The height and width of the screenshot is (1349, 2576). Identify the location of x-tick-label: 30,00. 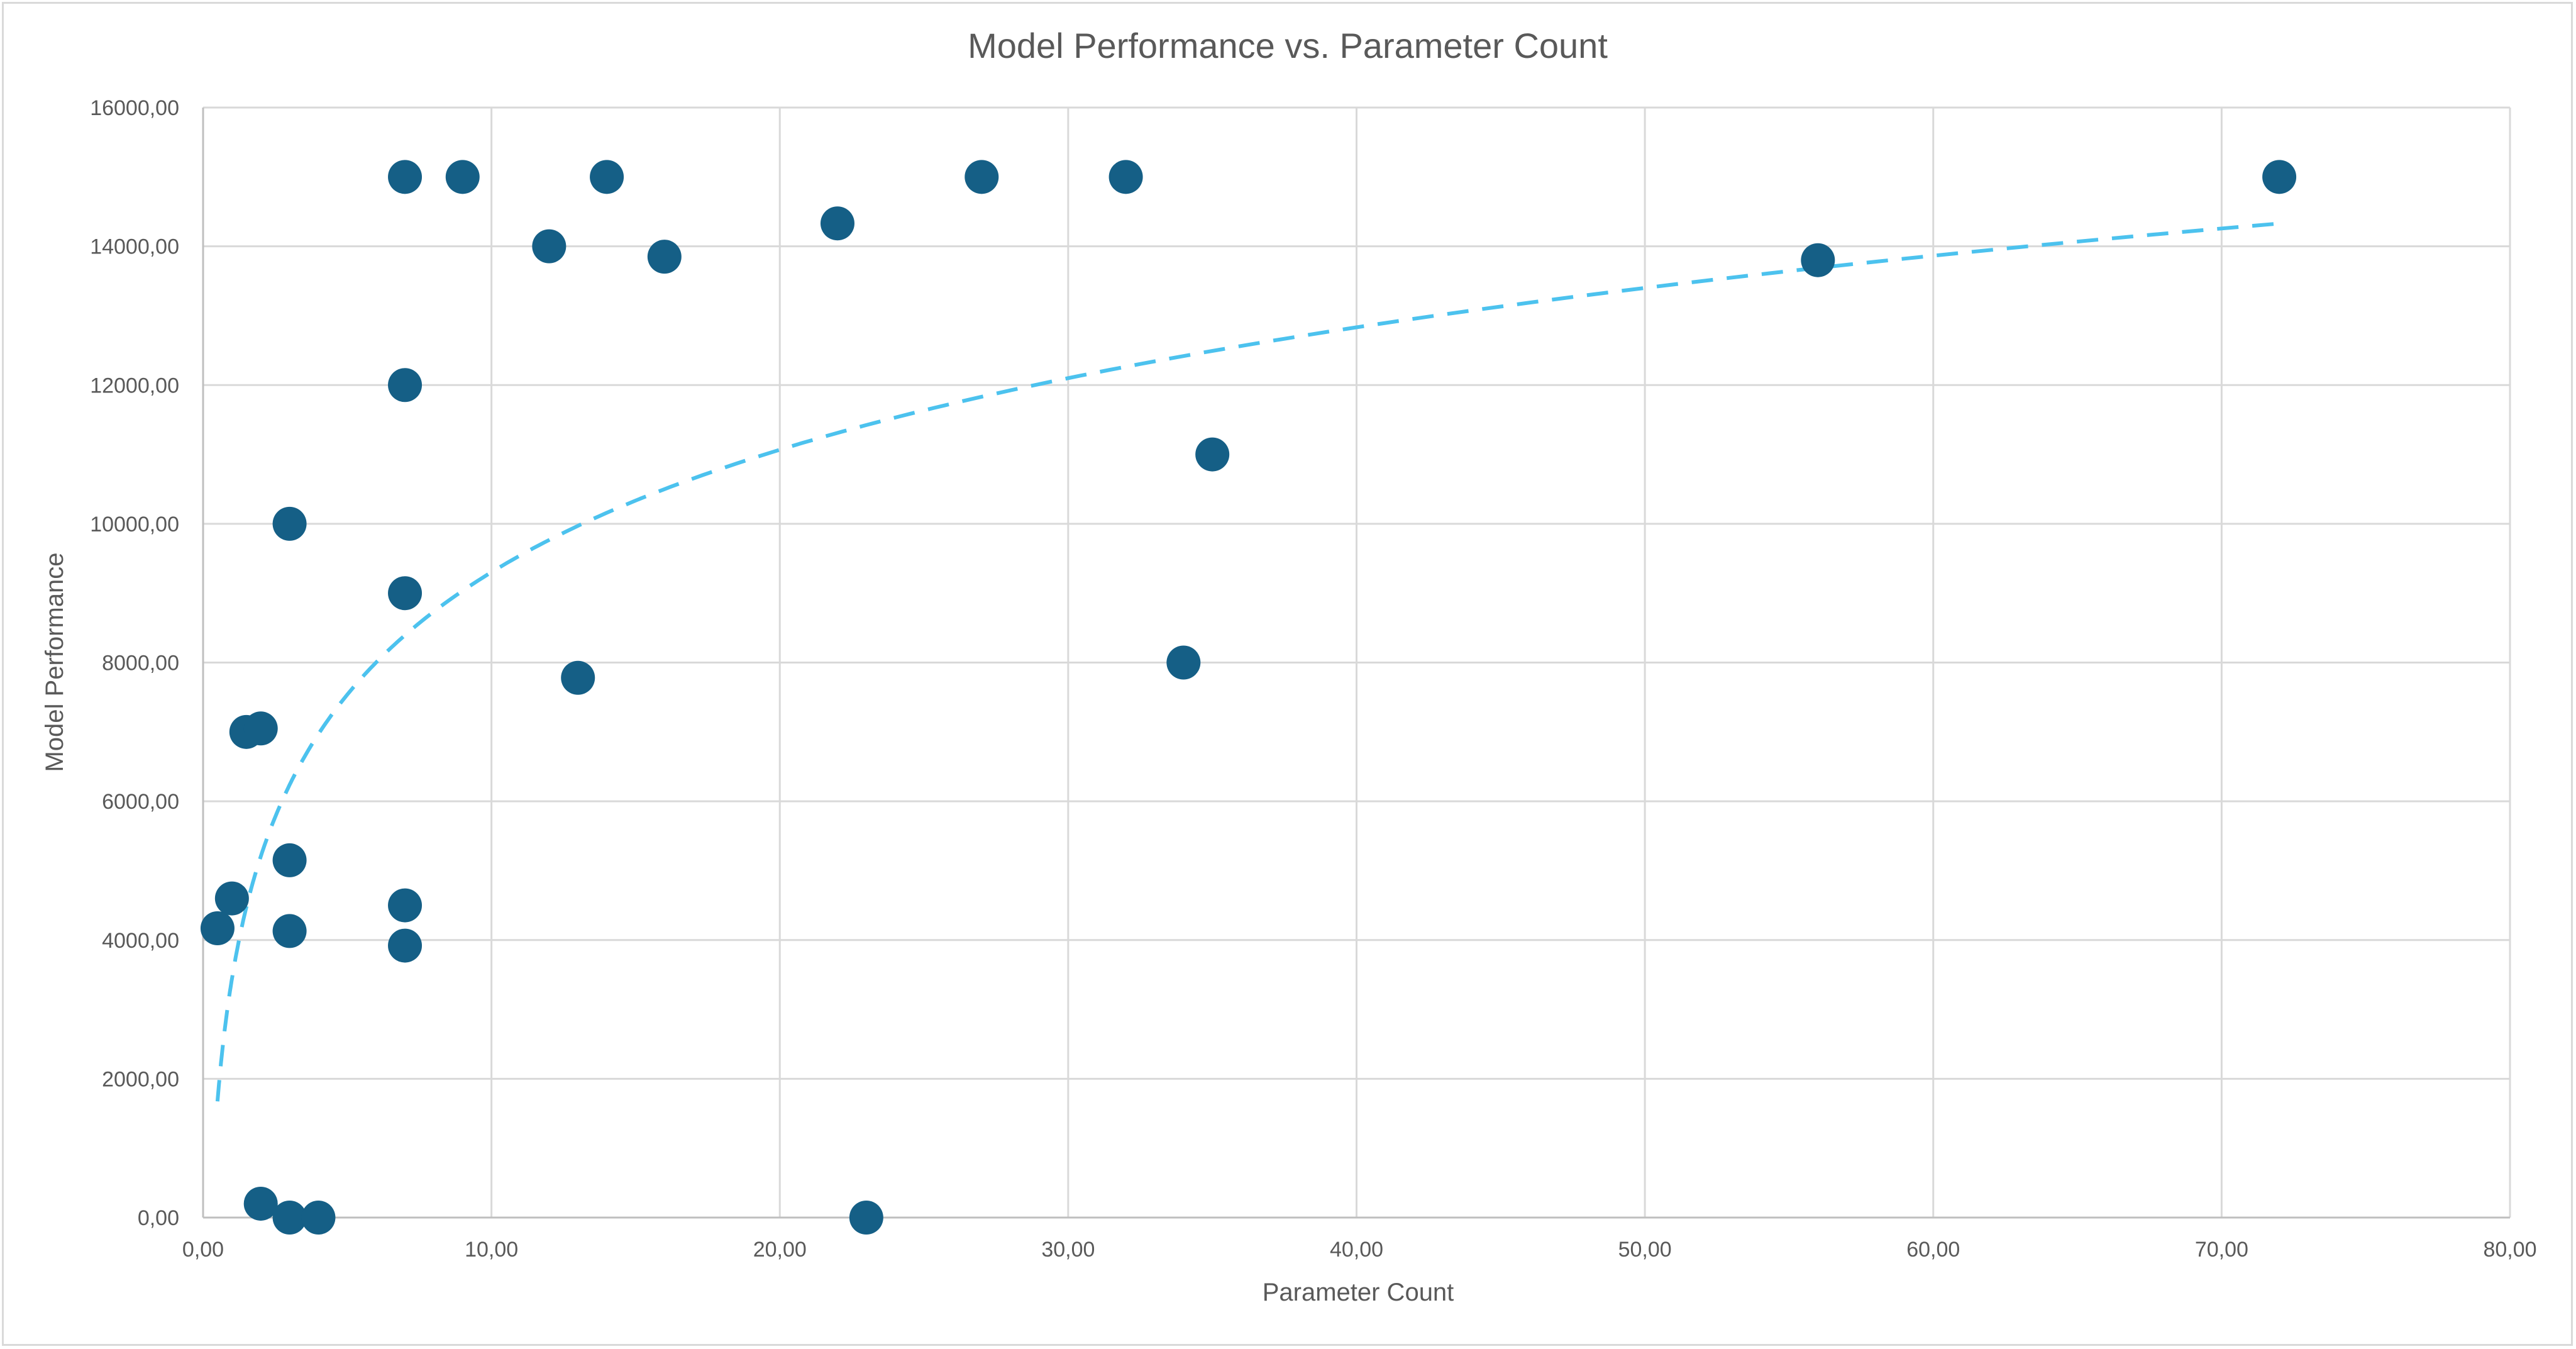
(1068, 1250).